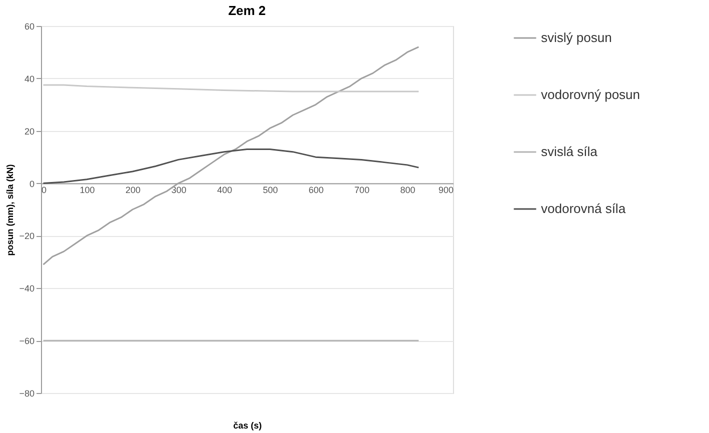 This screenshot has width=709, height=433. I want to click on x-tick-label: 100, so click(87, 189).